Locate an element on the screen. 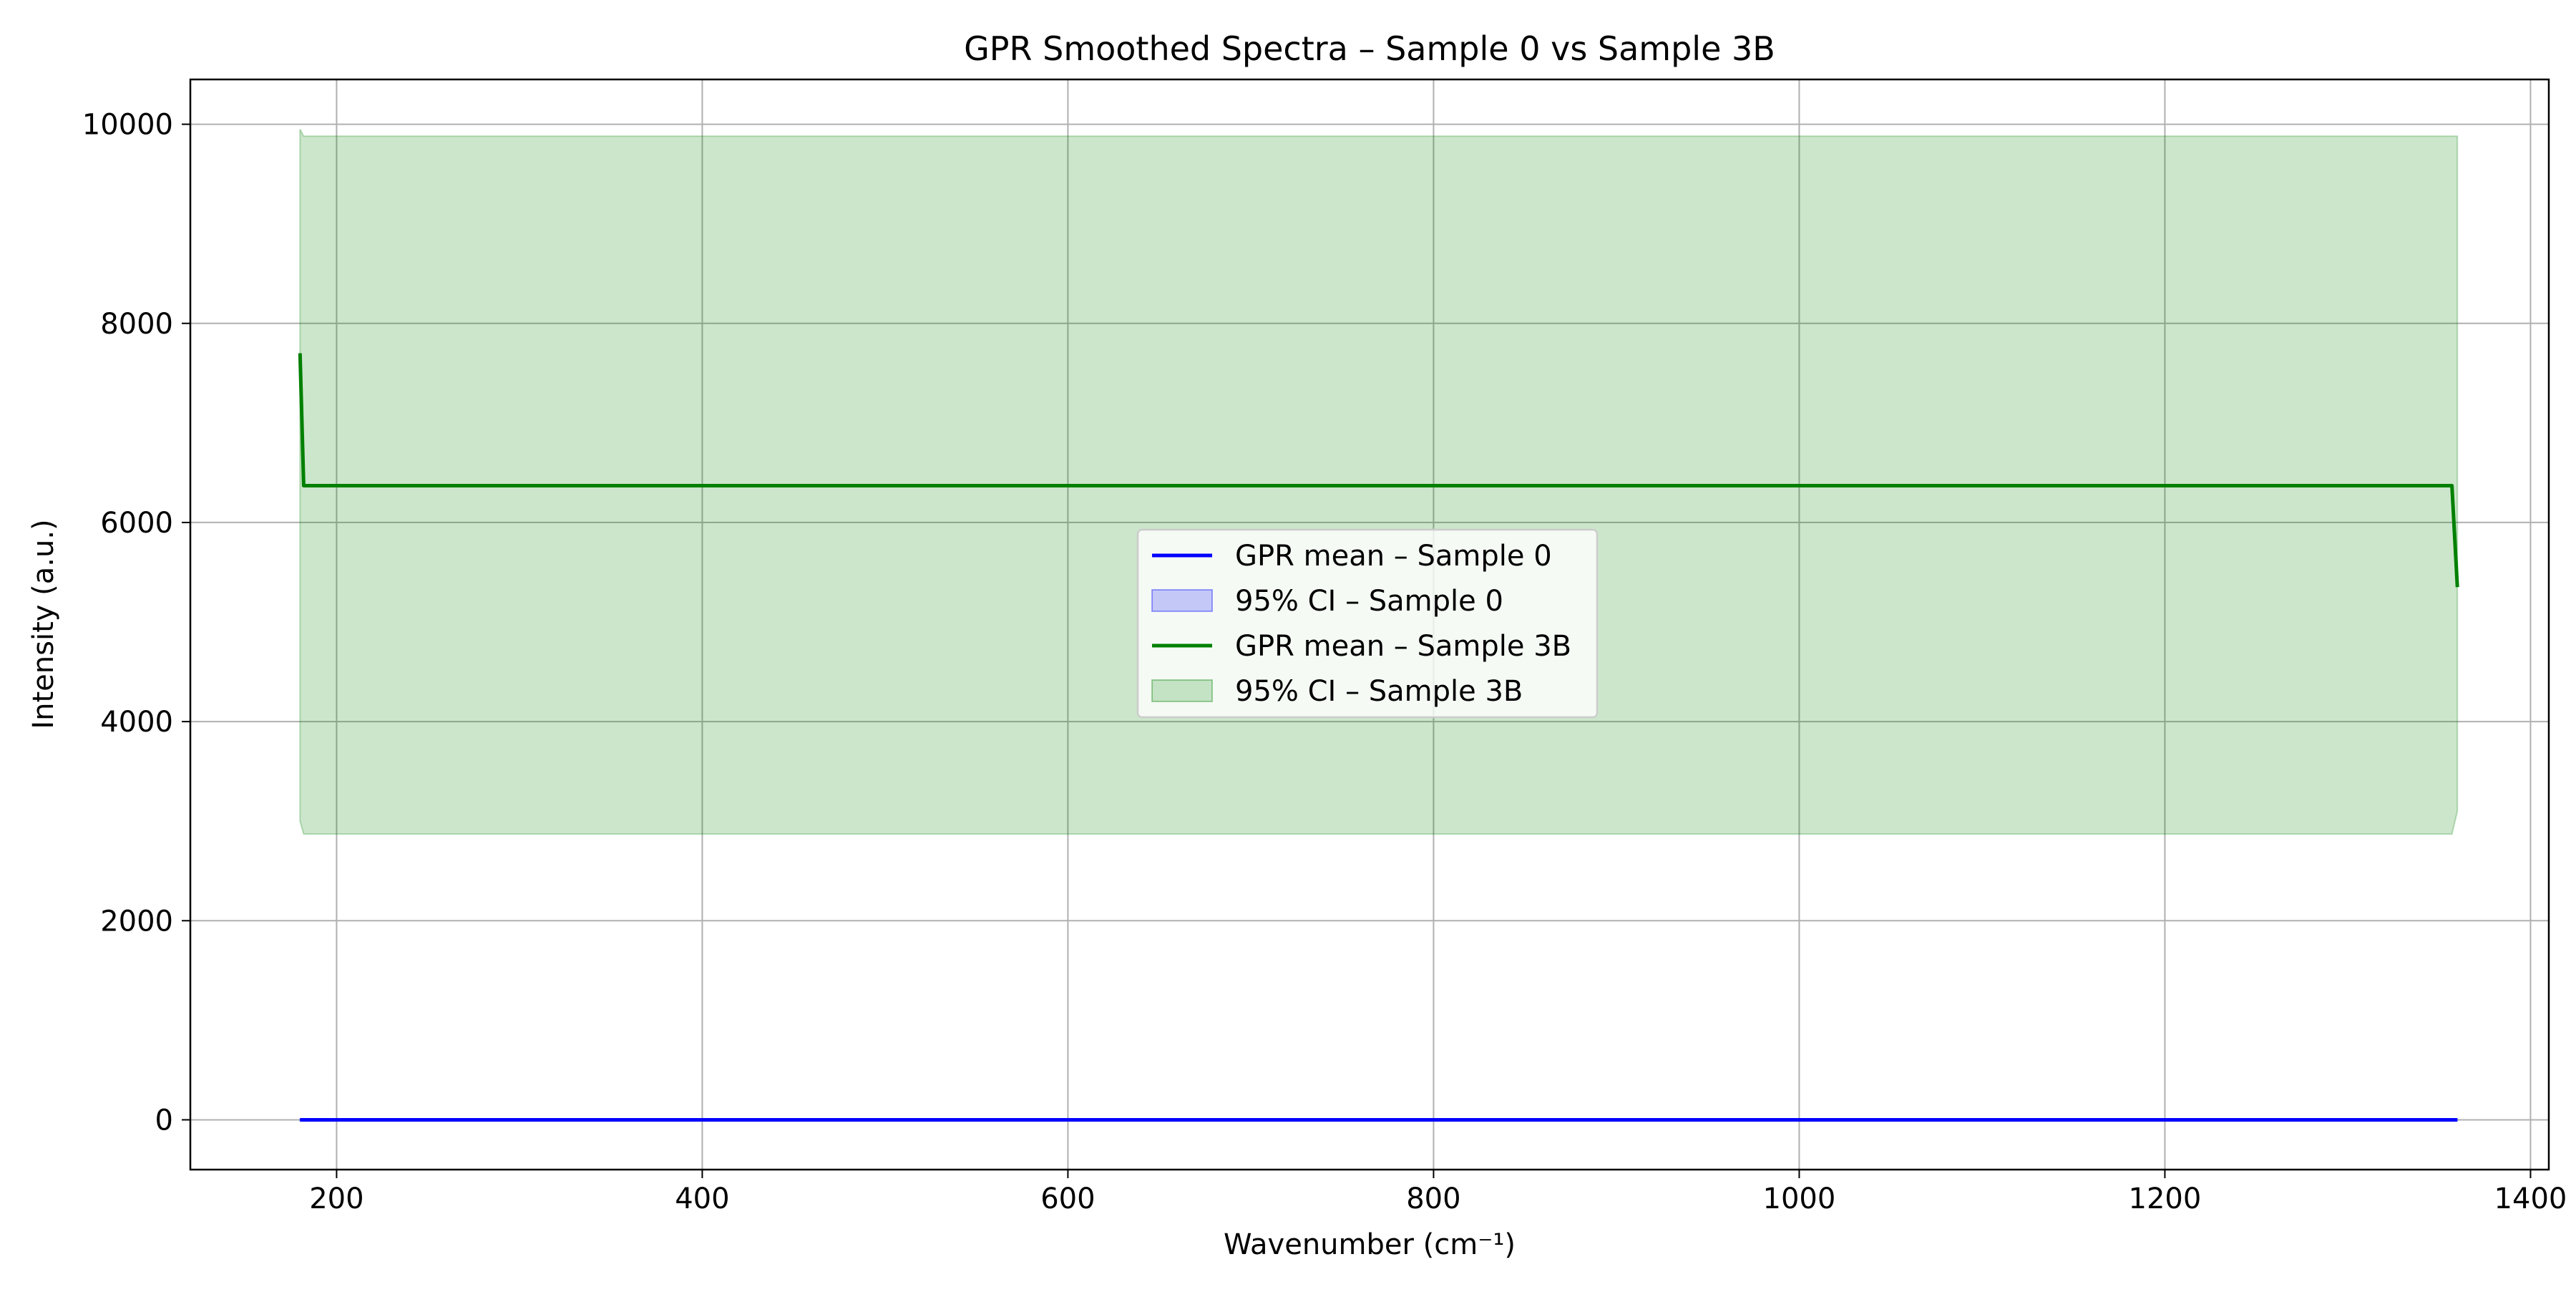 This screenshot has width=2576, height=1292. x-tick-label: 1200 is located at coordinates (2165, 1198).